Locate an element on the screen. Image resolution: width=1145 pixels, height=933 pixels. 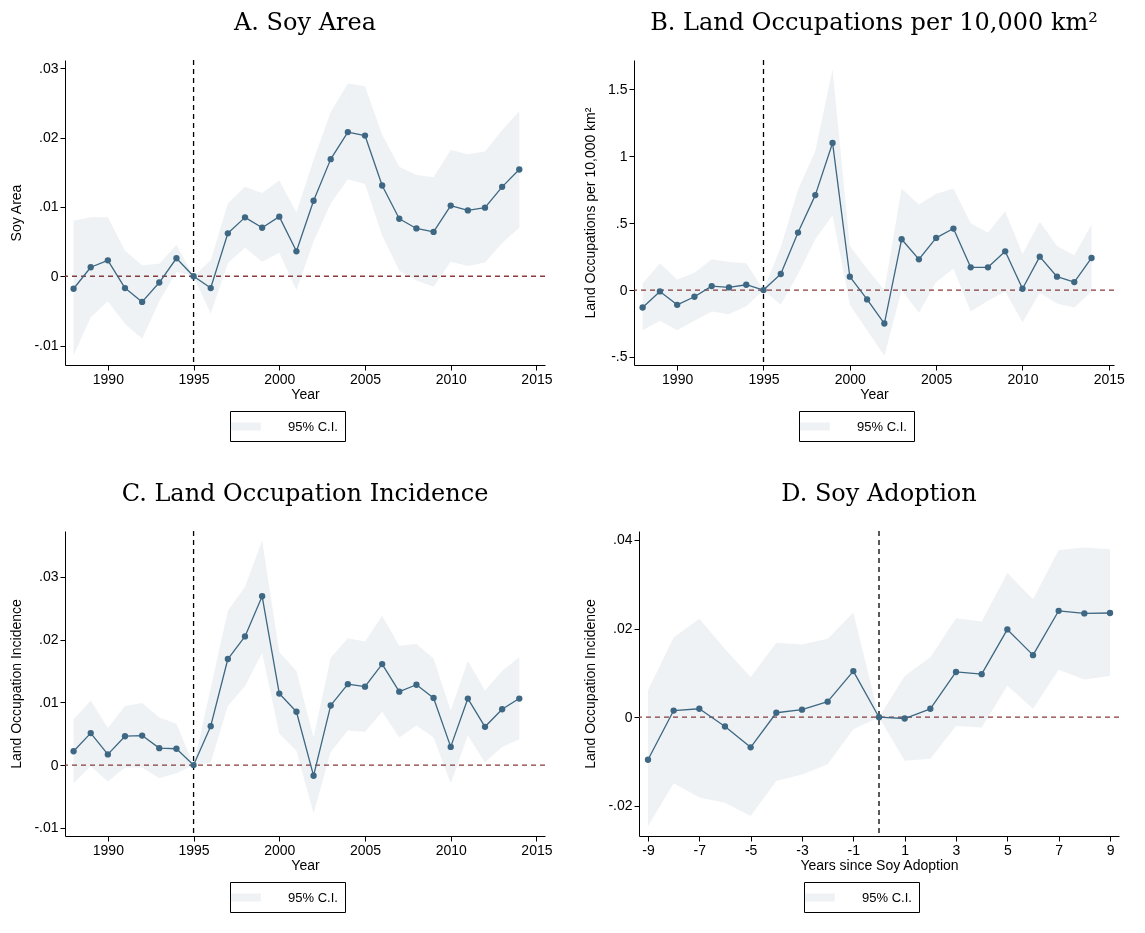
y-tick-label: 1.5 is located at coordinates (618, 88).